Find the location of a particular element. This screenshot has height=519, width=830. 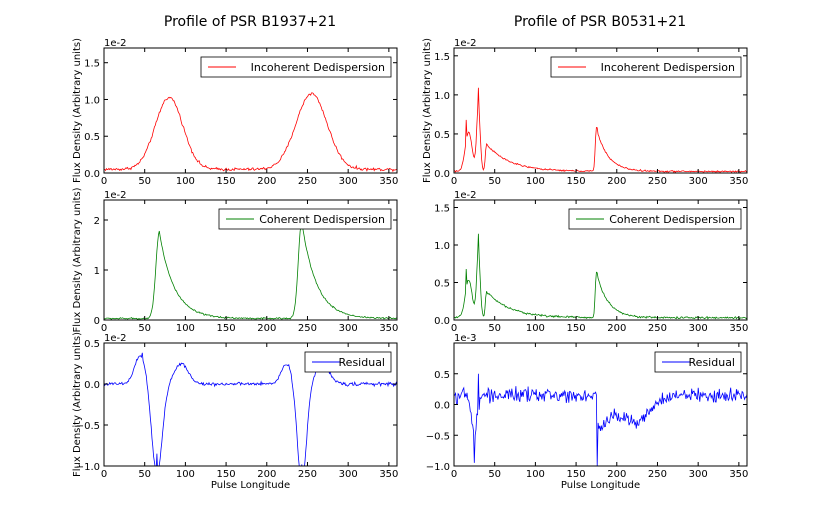

xtick-label-p2-1: 50 is located at coordinates (494, 181).